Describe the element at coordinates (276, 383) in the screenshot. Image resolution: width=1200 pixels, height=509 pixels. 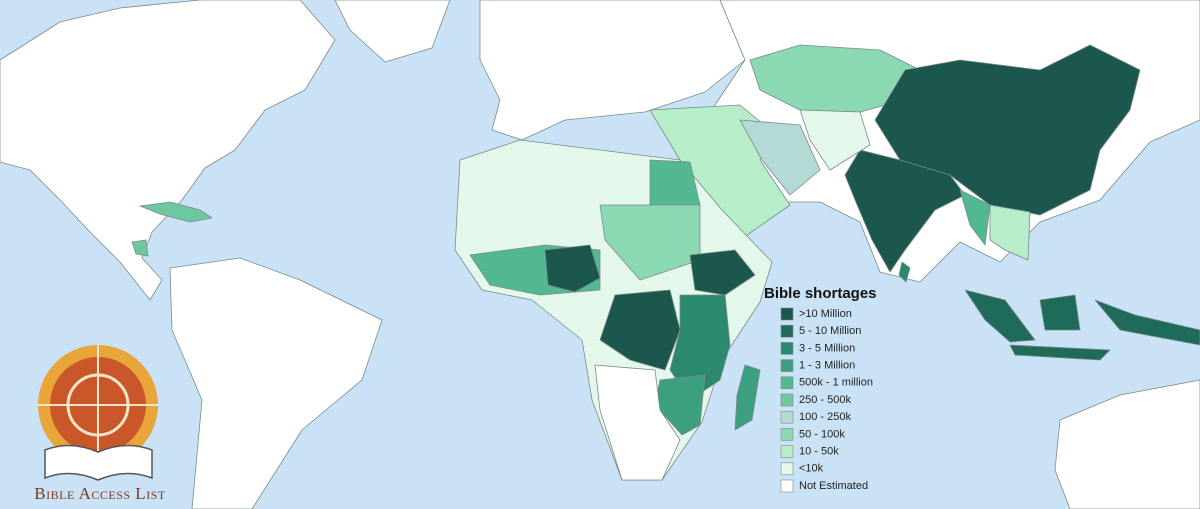
I see `south-america` at that location.